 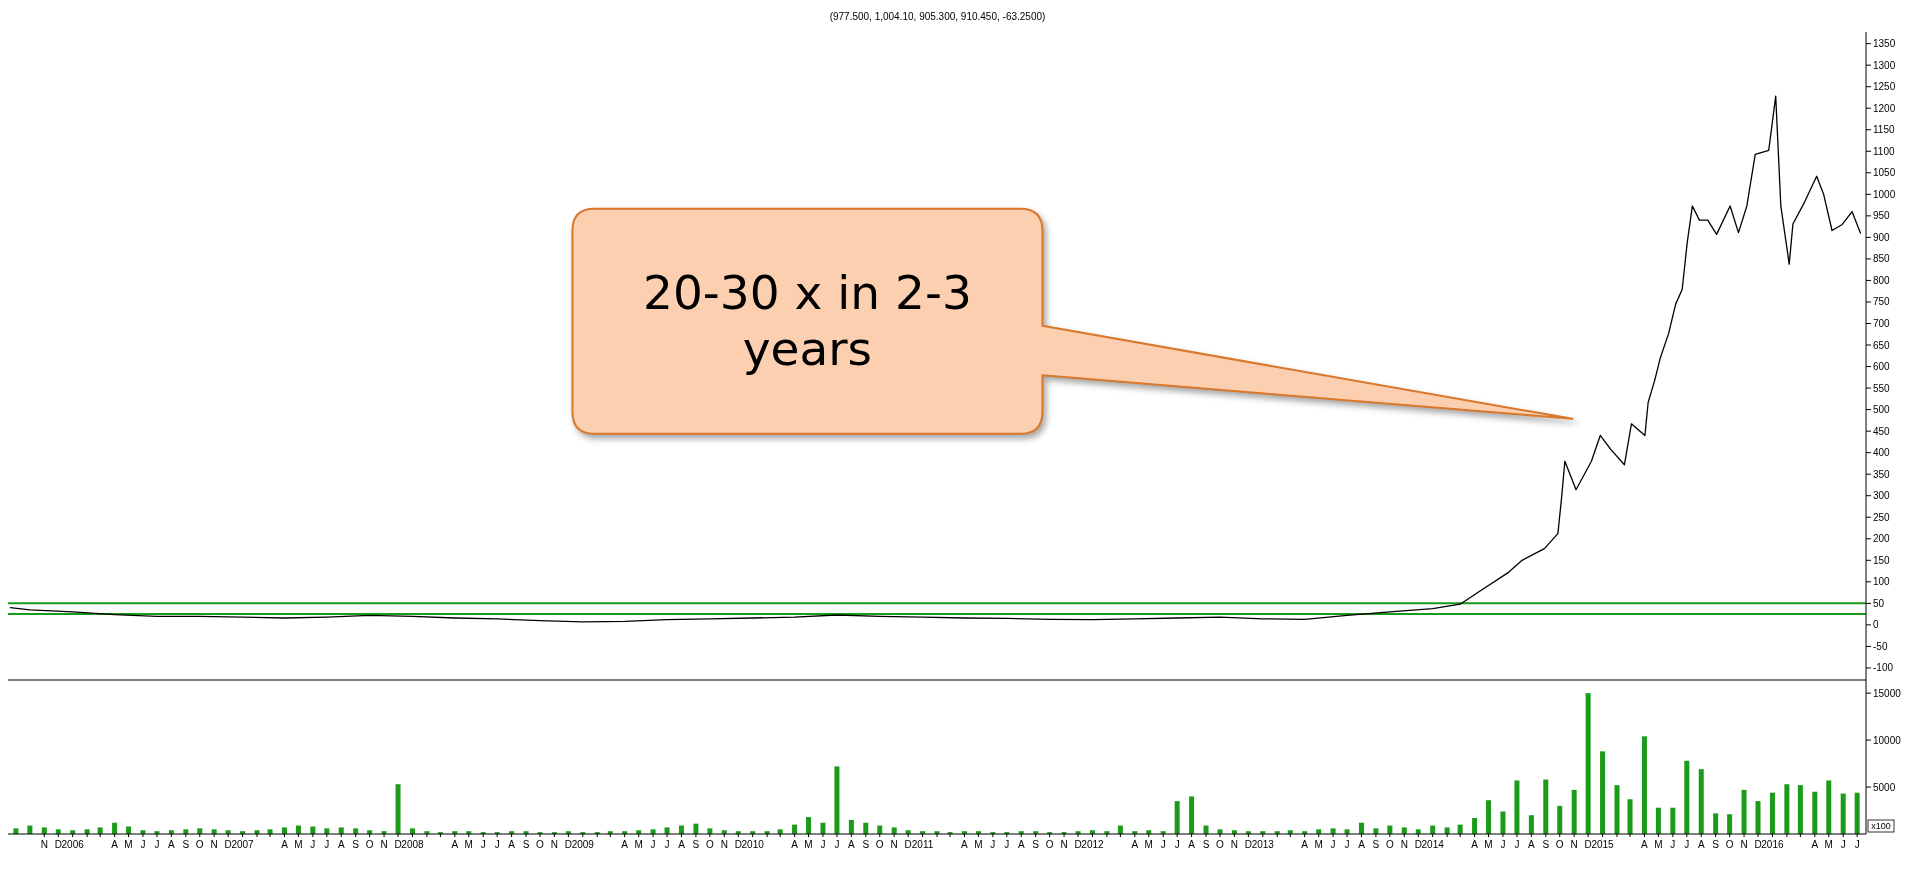 I want to click on y-tick-label: 250, so click(x=1882, y=517).